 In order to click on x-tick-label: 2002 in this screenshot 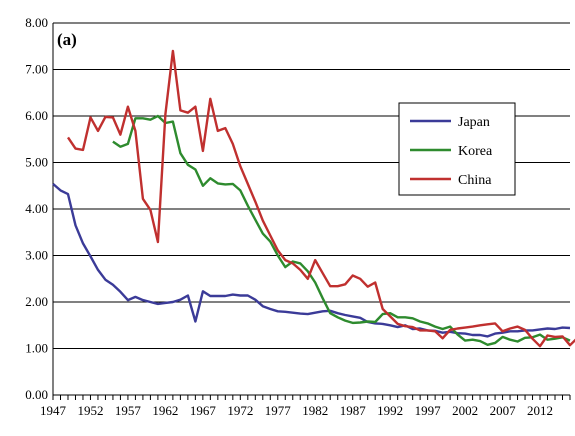, I will do `click(465, 410)`.